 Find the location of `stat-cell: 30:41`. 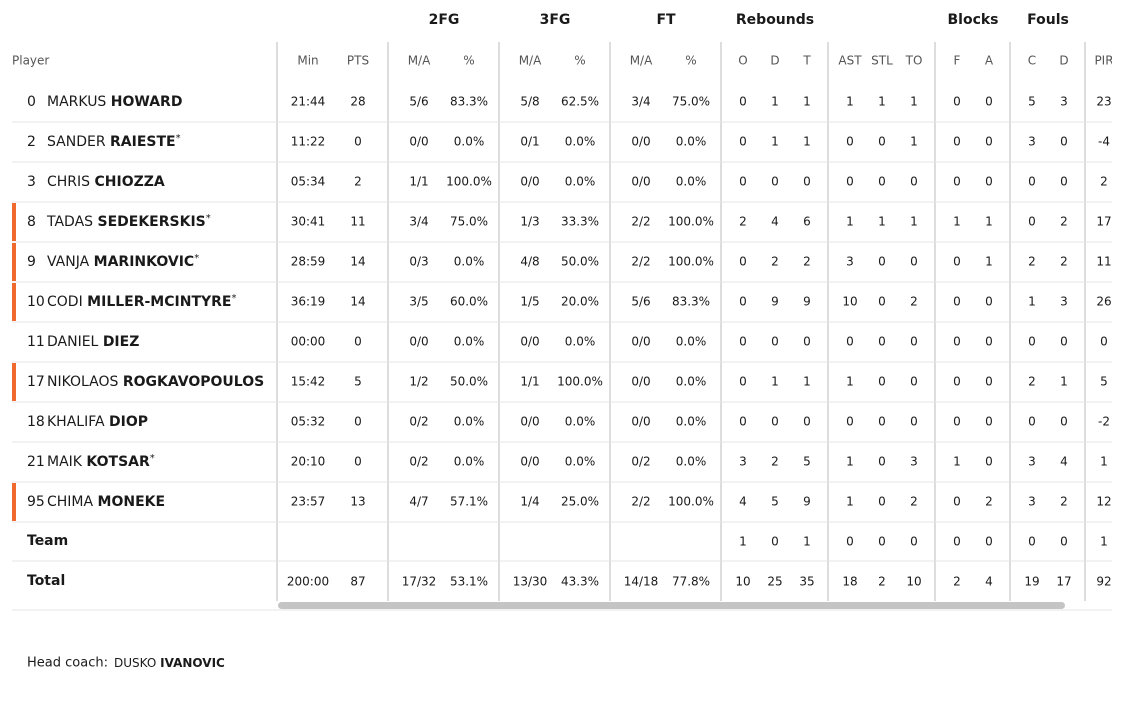

stat-cell: 30:41 is located at coordinates (308, 222).